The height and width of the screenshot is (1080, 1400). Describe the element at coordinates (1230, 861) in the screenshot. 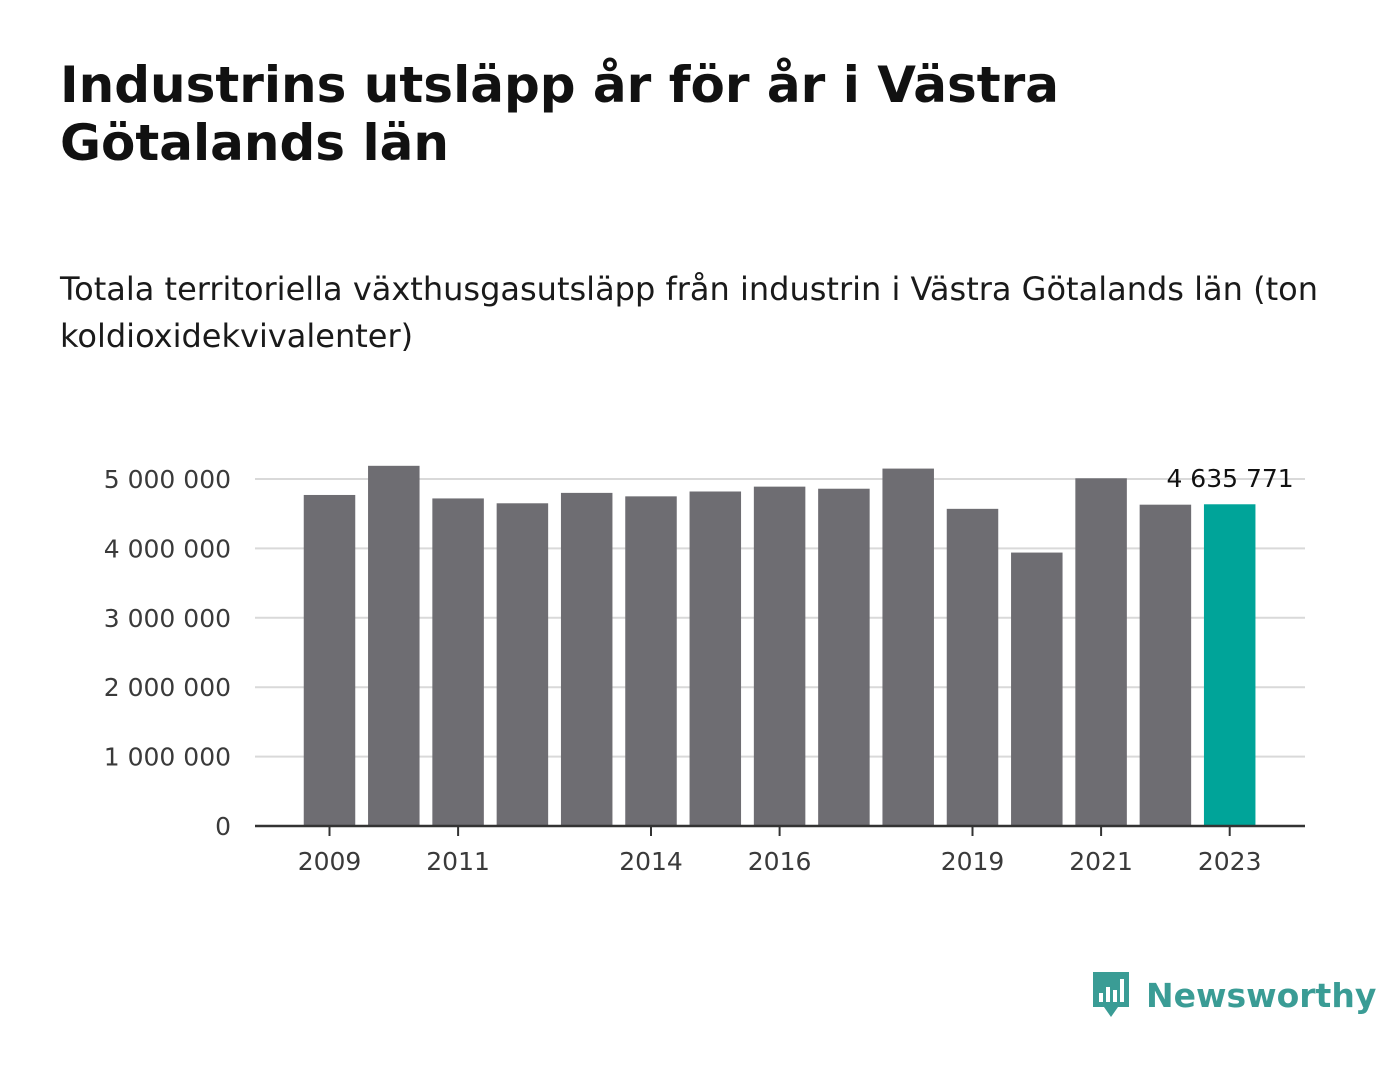

I see `x-tick-label: 2023` at that location.